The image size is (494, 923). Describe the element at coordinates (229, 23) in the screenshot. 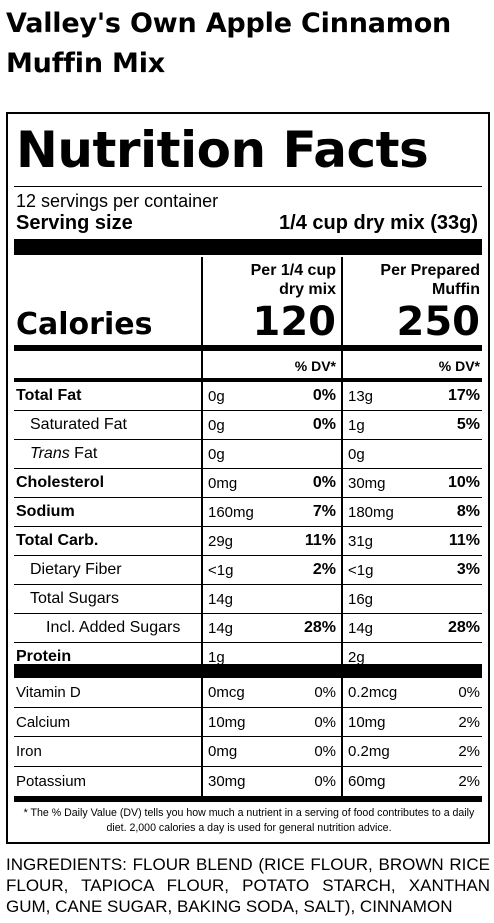

I see `product-title-line1: Valley's Own Apple Cinnamon` at that location.